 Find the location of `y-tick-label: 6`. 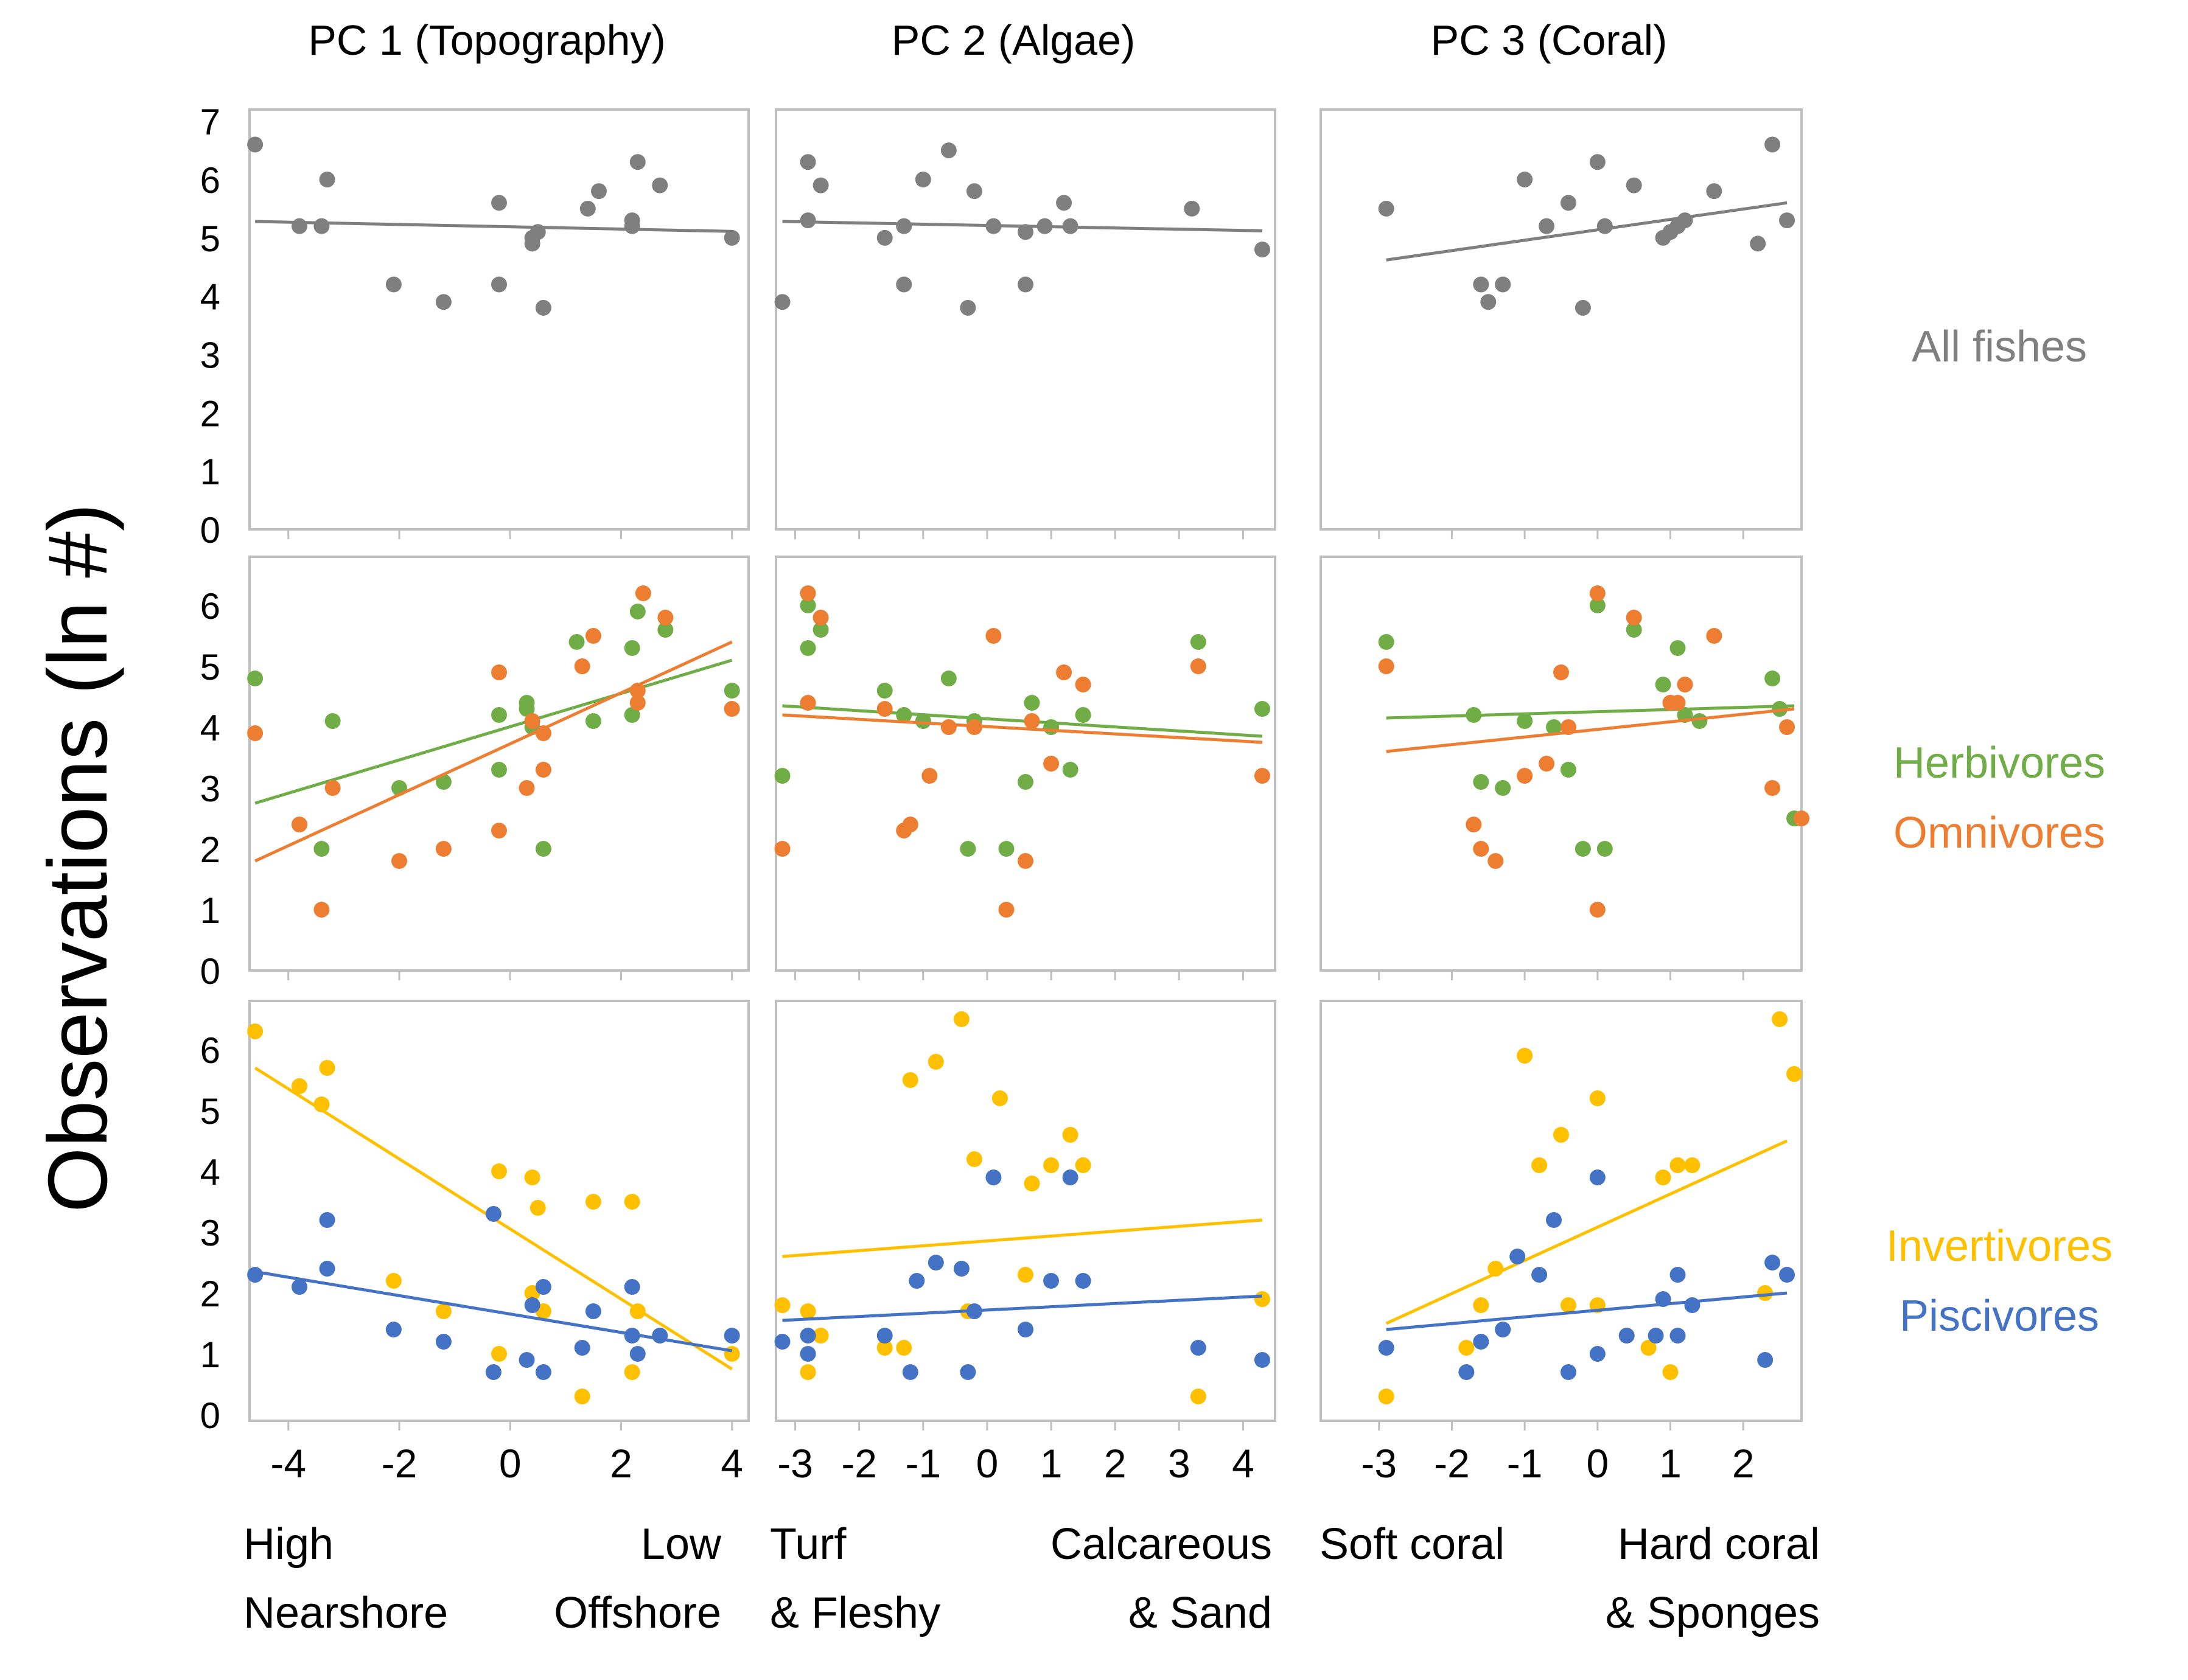

y-tick-label: 6 is located at coordinates (210, 606).